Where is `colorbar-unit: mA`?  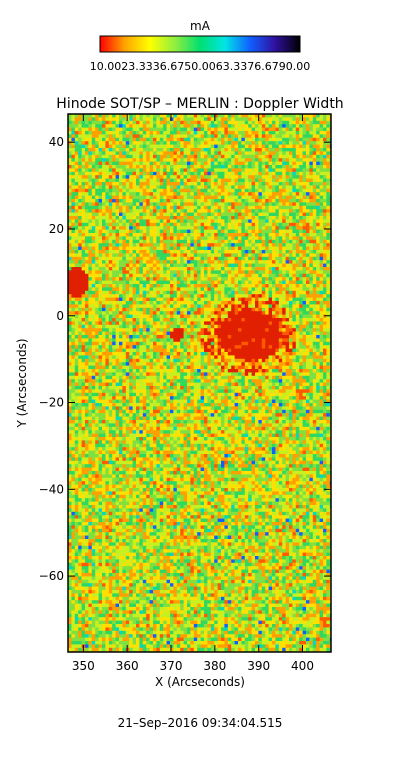
colorbar-unit: mA is located at coordinates (200, 26).